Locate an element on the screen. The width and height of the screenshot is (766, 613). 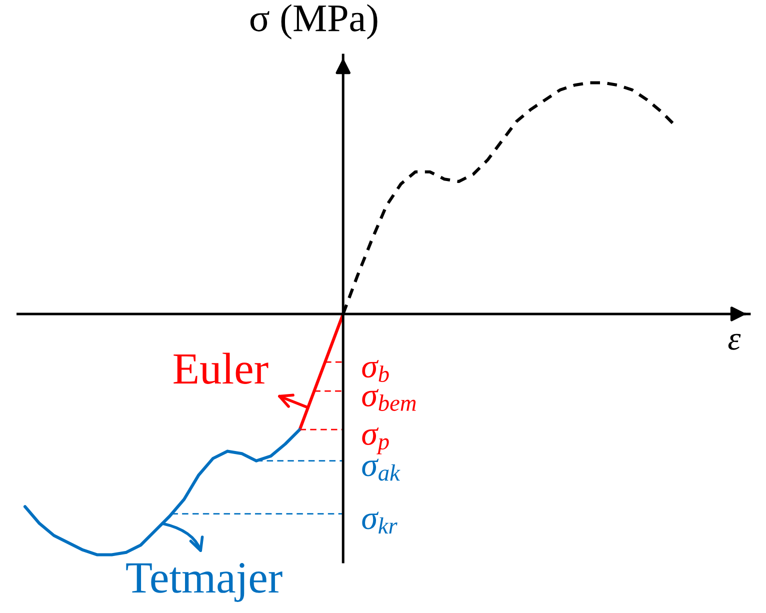
x-axis-title: ε is located at coordinates (734, 342).